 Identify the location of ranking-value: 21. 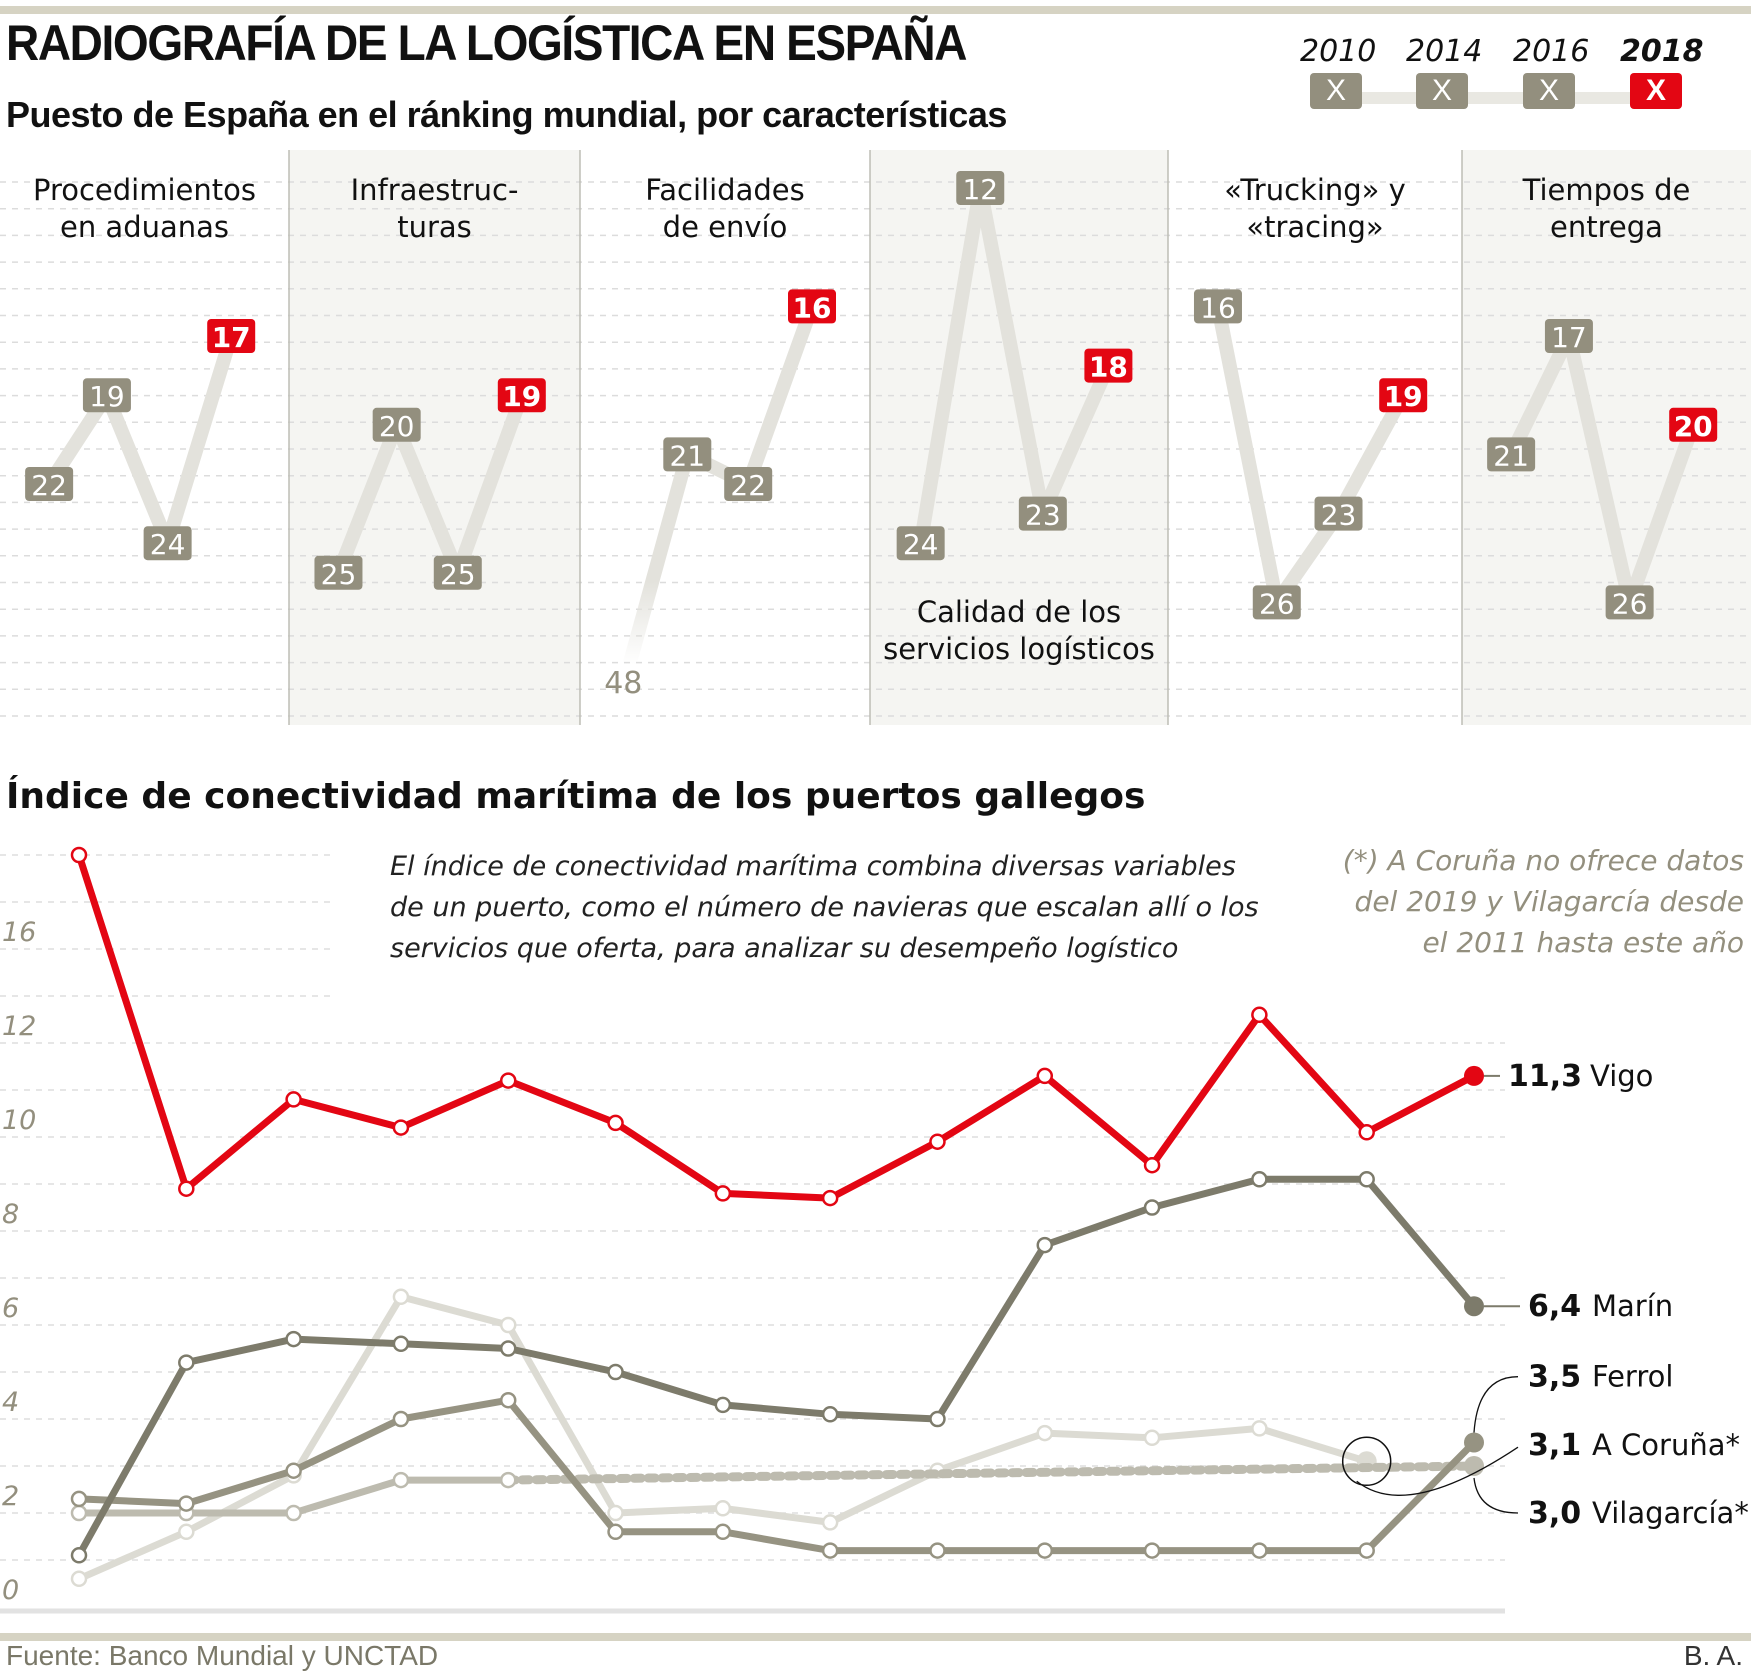
(687, 455).